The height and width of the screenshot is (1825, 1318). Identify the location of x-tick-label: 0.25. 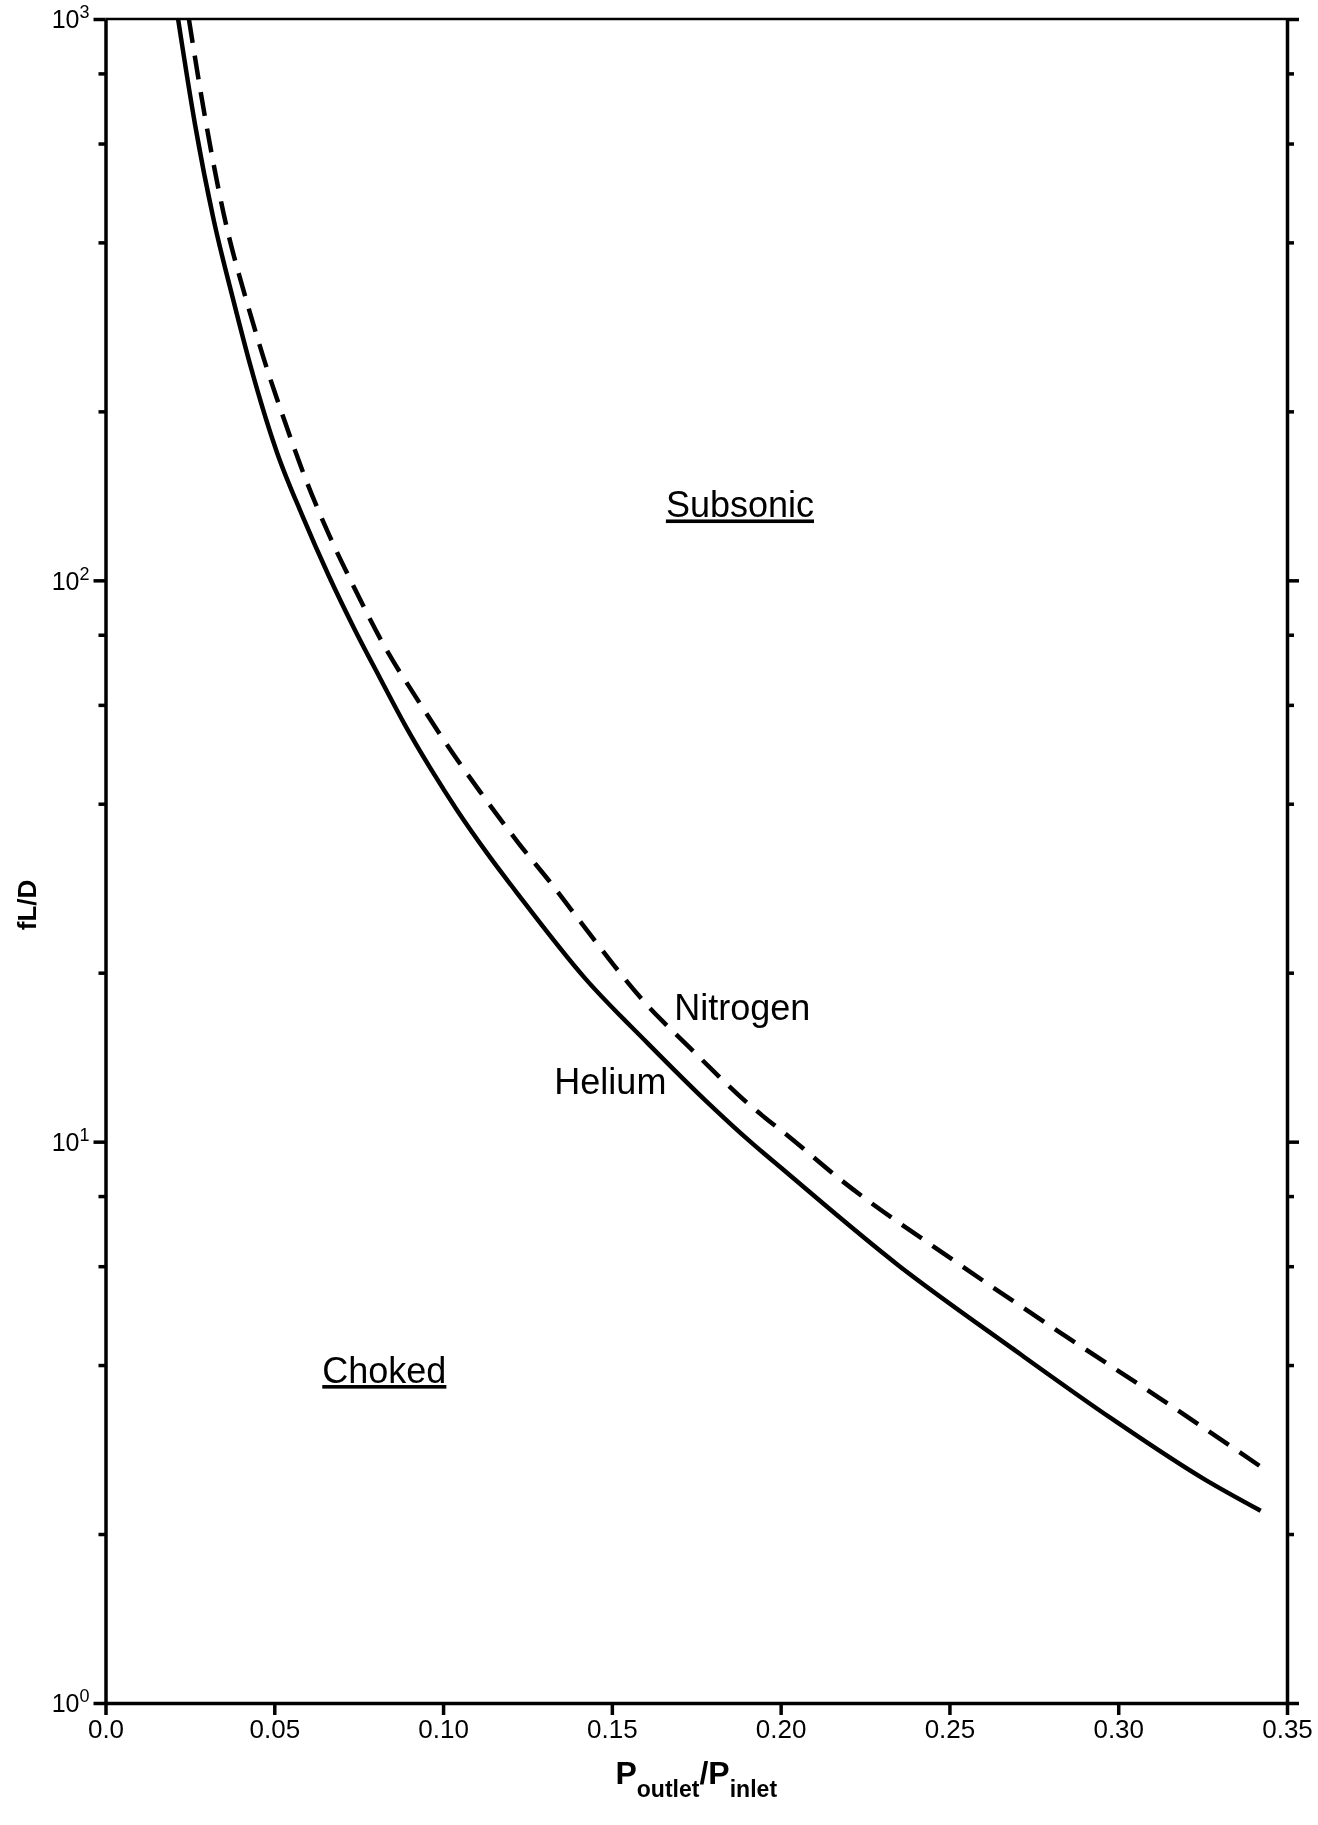
(950, 1729).